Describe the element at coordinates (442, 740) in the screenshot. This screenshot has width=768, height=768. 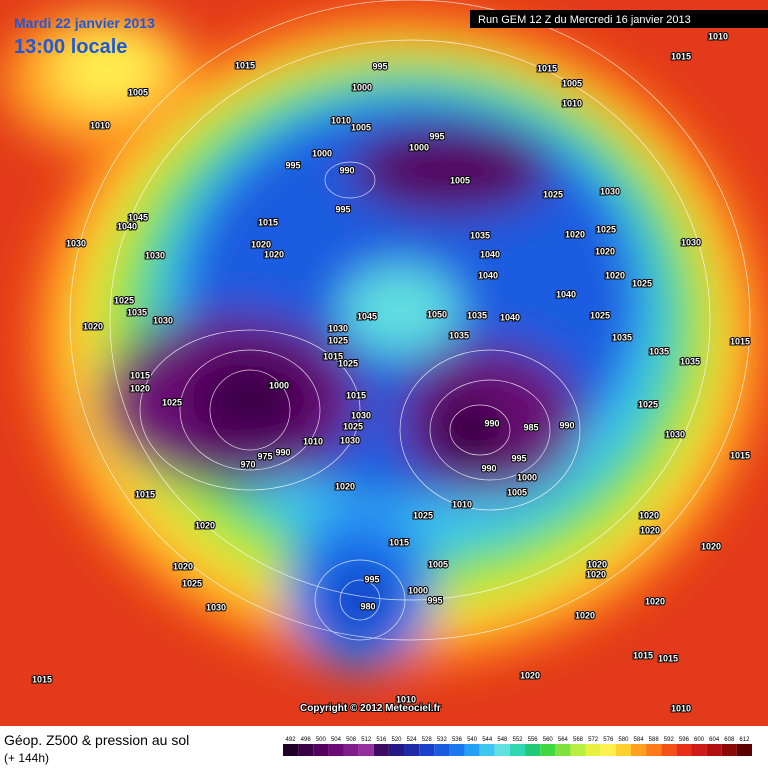
I see `scale-label: 532` at that location.